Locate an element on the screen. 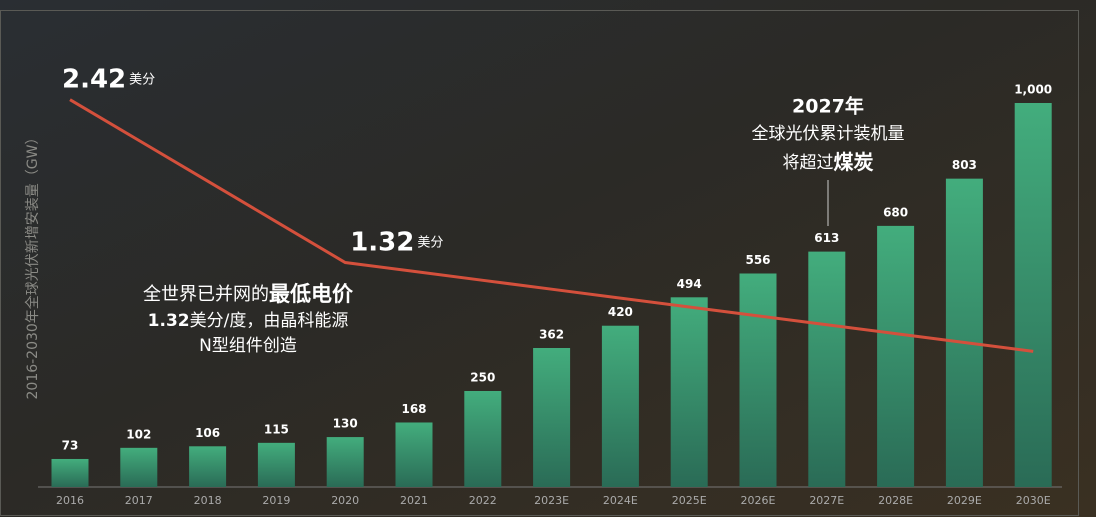  price-note: 全世界已并网的最低电价 is located at coordinates (248, 294).